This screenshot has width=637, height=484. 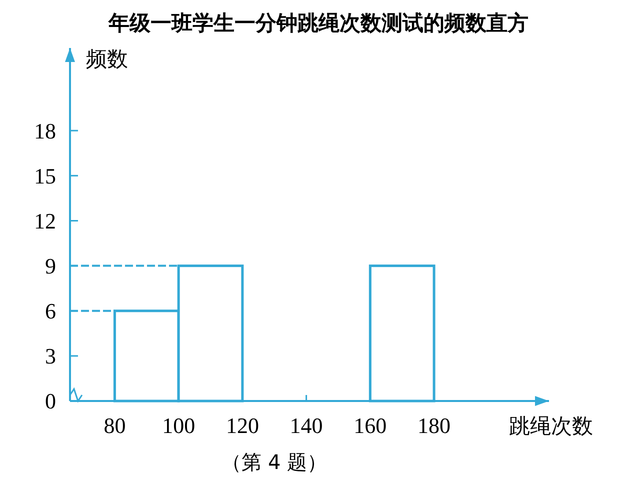 What do you see at coordinates (551, 426) in the screenshot?
I see `x-axis-title: 跳绳次数` at bounding box center [551, 426].